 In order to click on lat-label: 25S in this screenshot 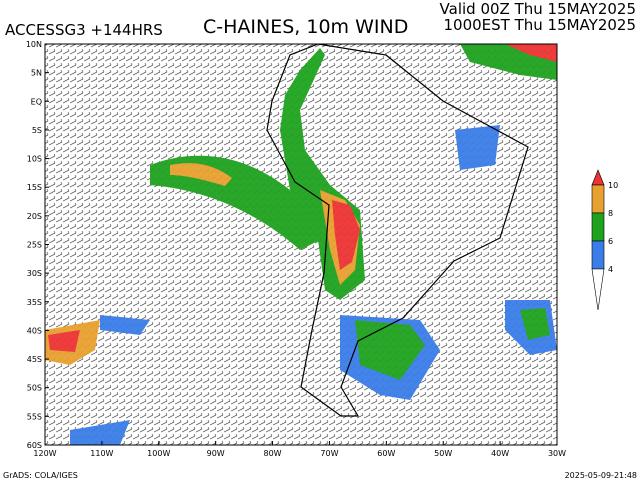, I will do `click(34, 245)`.